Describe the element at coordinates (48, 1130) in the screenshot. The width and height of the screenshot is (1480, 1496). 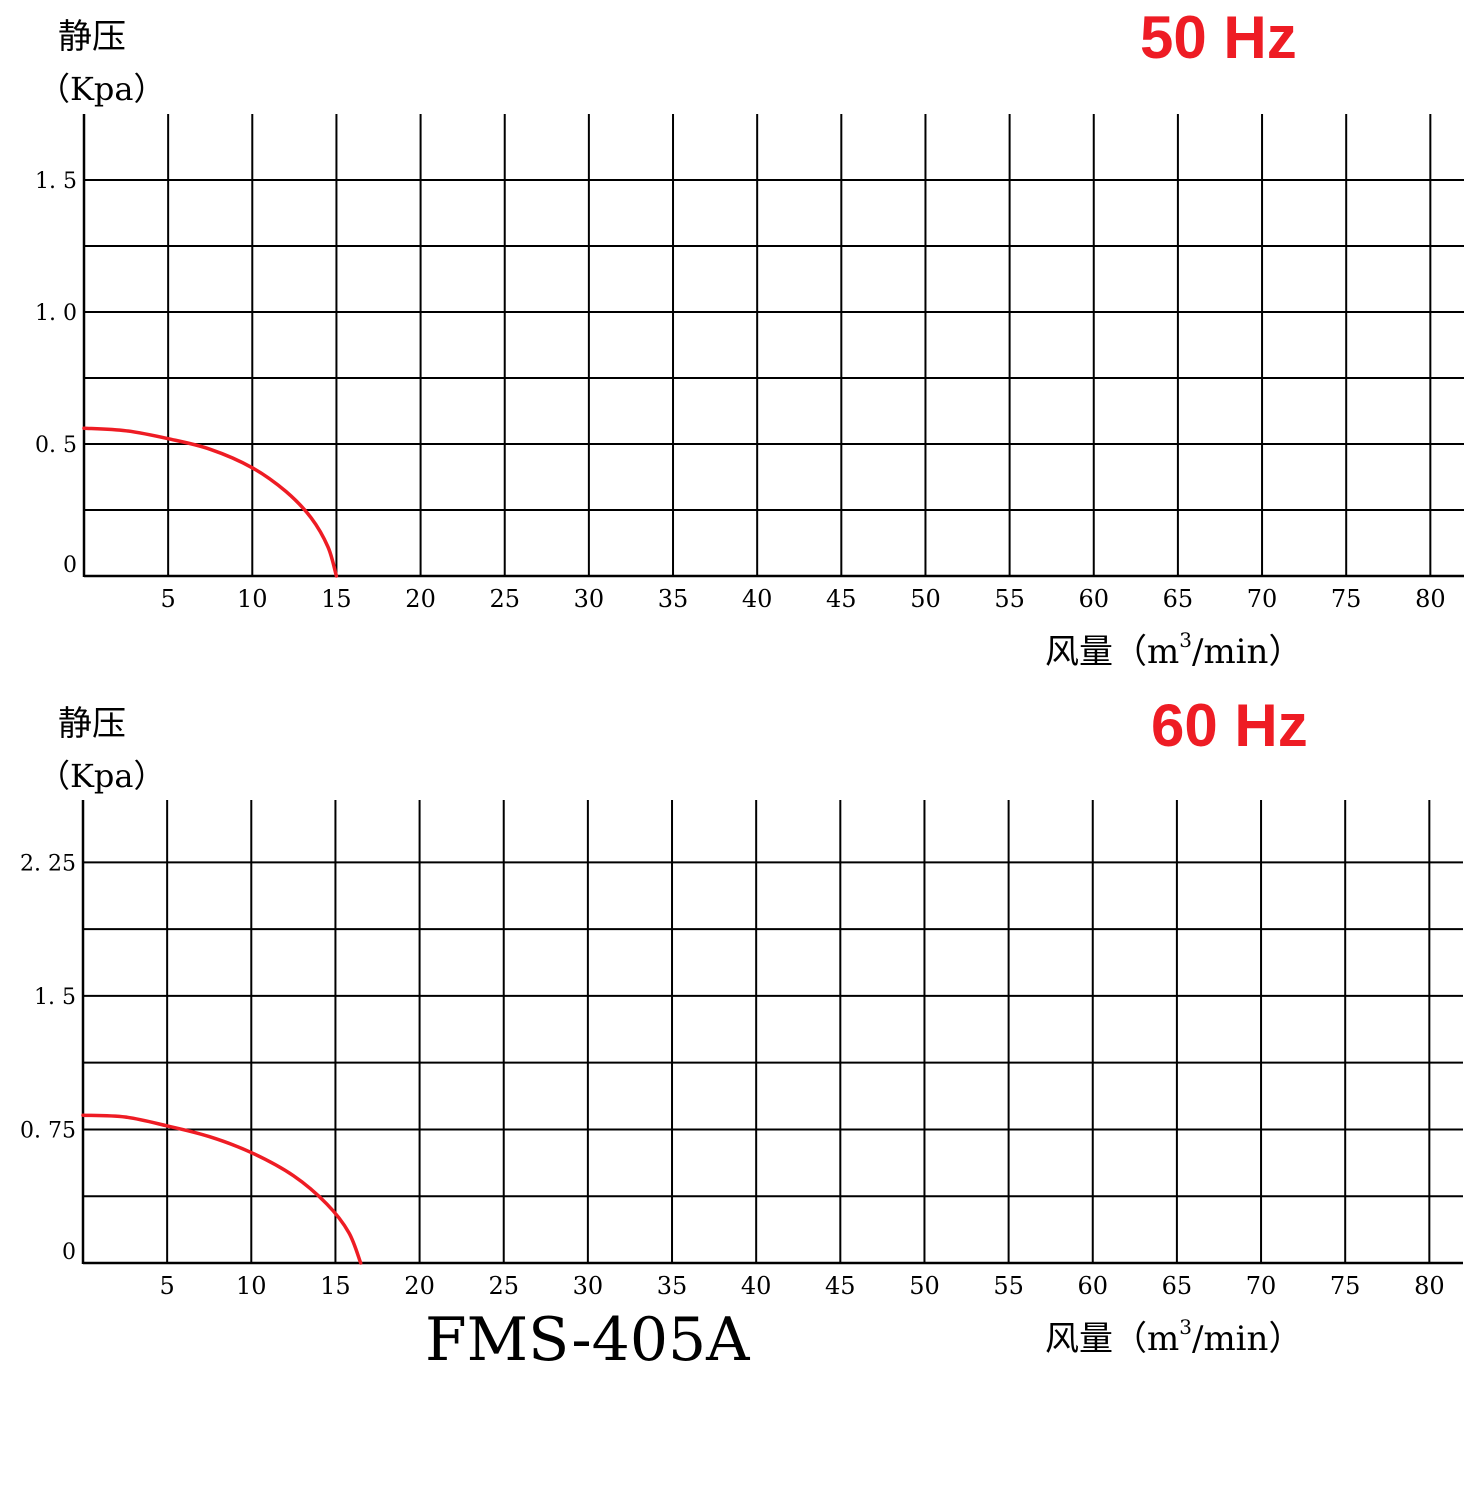
I see `y-tick-label: 0. 75` at that location.